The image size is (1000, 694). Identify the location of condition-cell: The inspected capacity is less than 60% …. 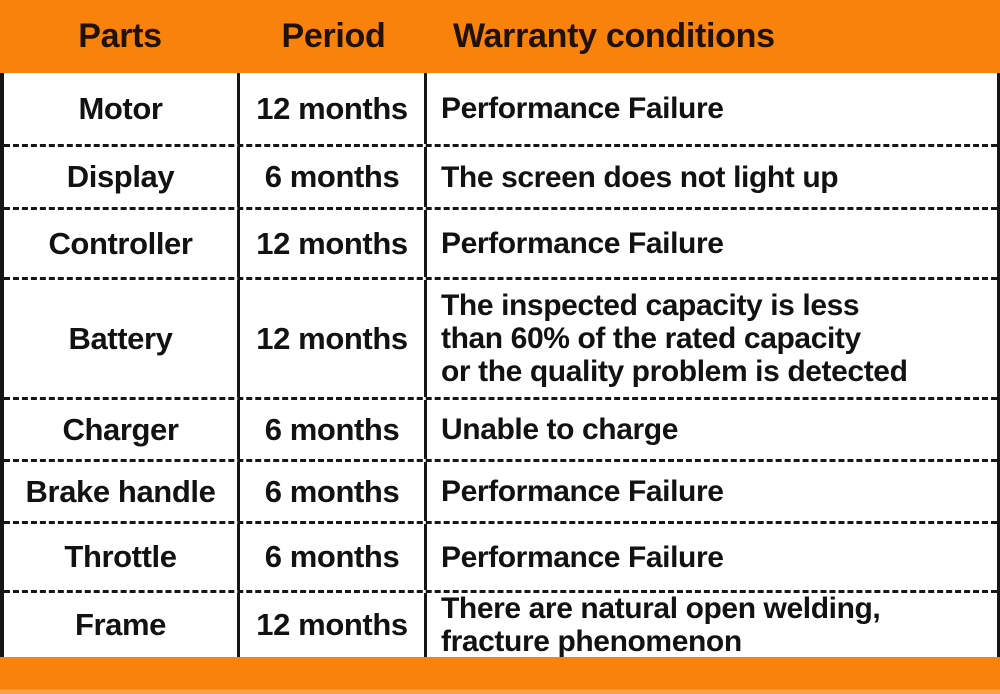
(674, 338).